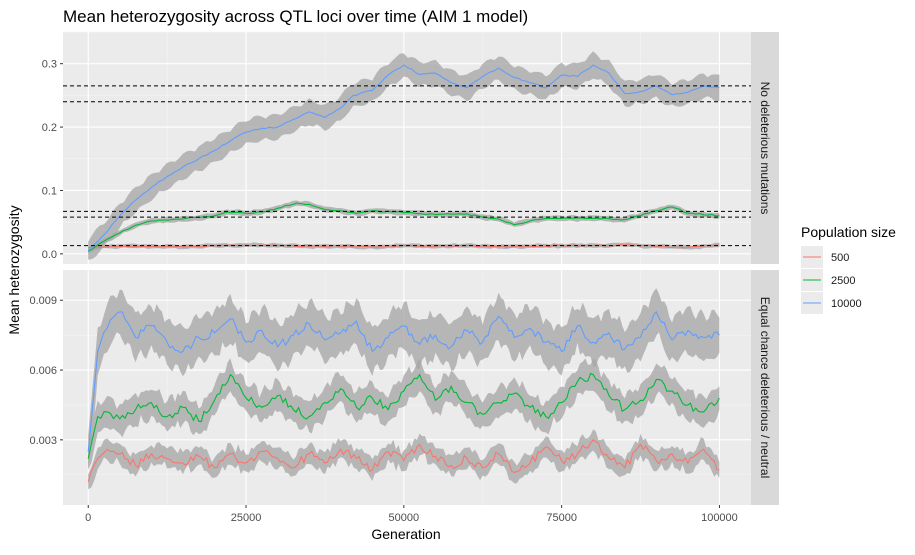  I want to click on y-tick-label: 0.006, so click(43, 371).